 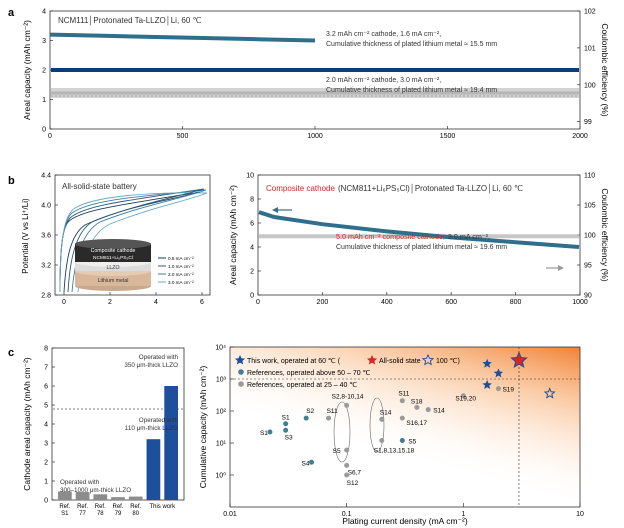 I want to click on bar-yticks: 0 1 2 3 4 5 6 7 8, so click(x=49, y=425).